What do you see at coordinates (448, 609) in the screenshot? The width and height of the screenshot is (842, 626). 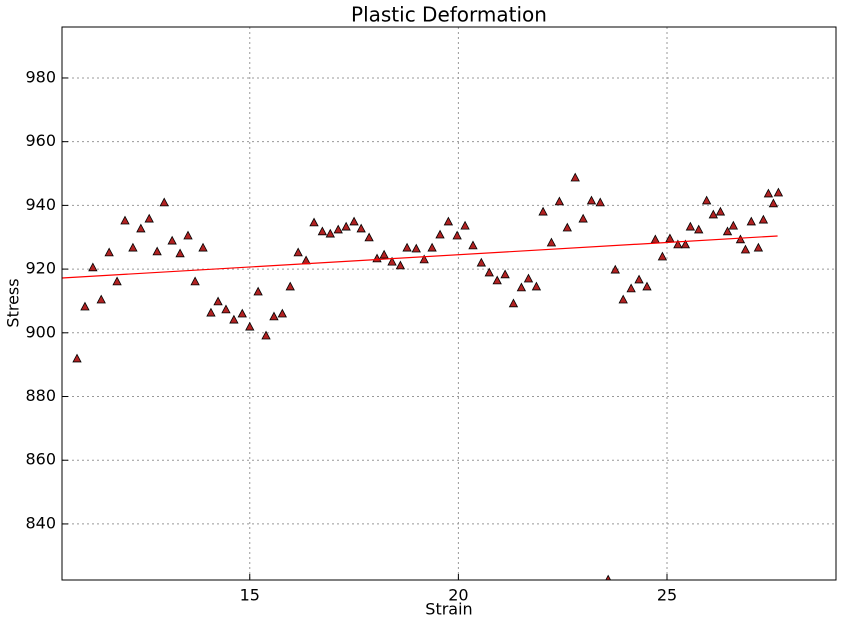 I see `x-axis-label: Strain` at bounding box center [448, 609].